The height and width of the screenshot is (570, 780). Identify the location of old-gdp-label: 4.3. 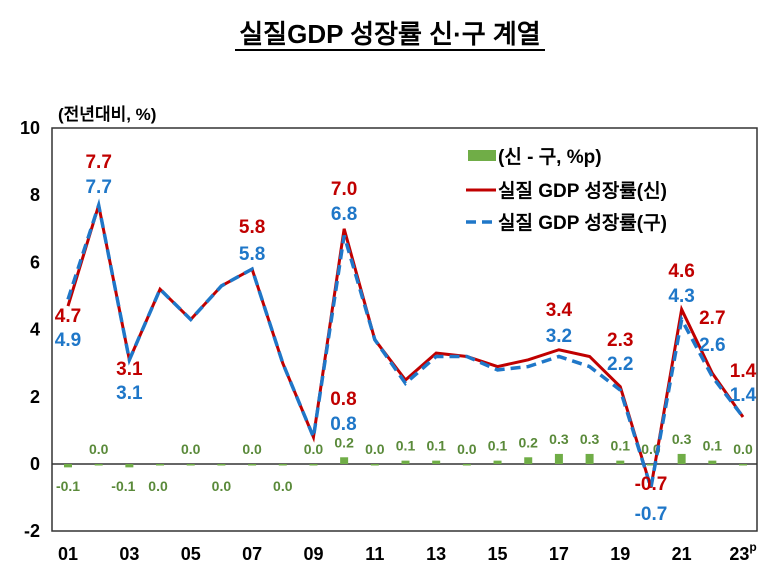
(681, 296).